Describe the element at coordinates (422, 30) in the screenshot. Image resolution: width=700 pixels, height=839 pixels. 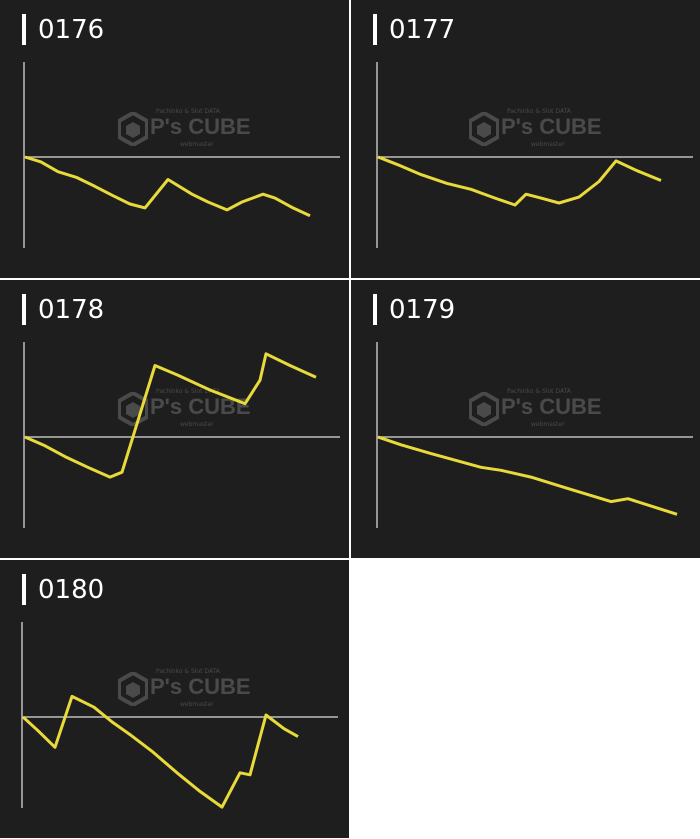
I see `chart-title: 0177` at that location.